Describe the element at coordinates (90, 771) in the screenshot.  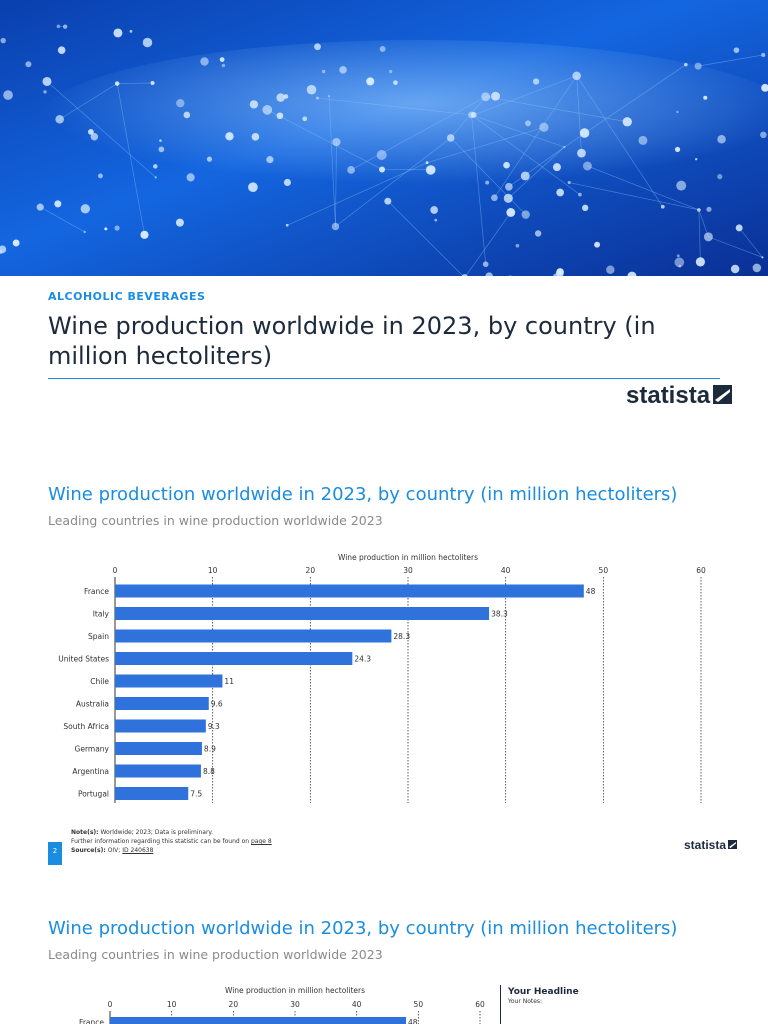
I see `y-tick-label: Argentina` at that location.